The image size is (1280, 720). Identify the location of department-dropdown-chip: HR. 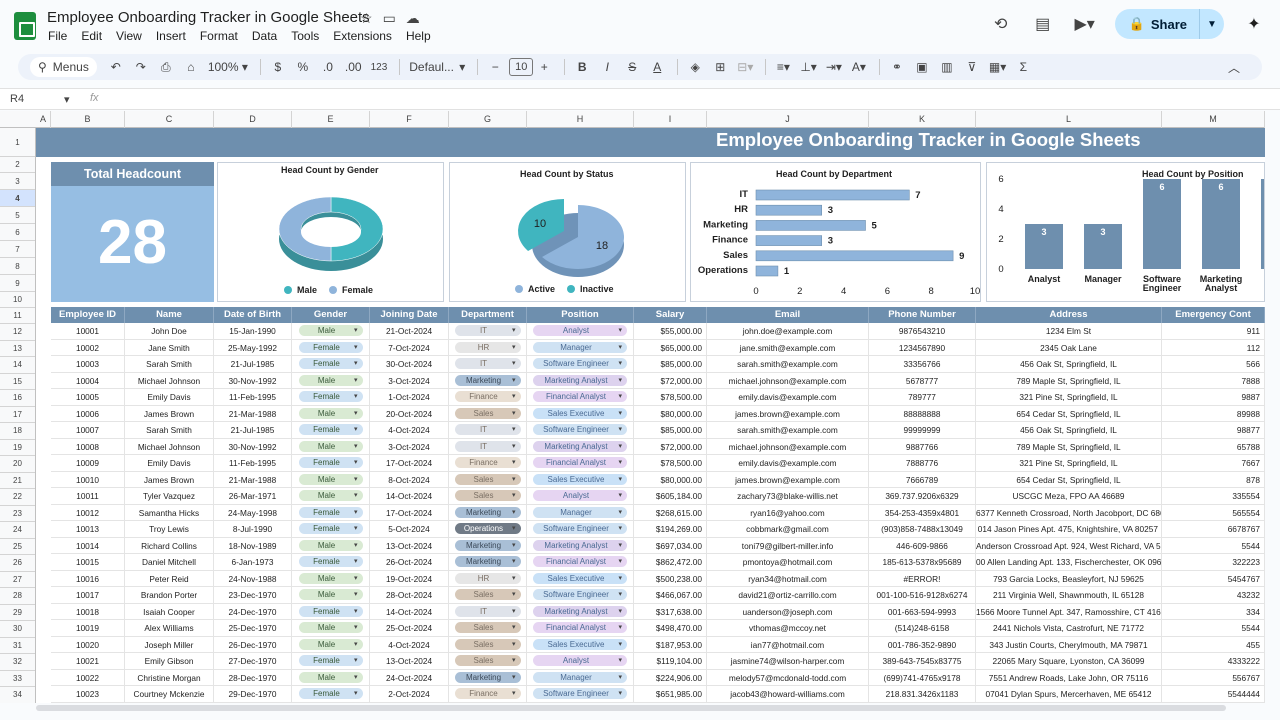
(487, 347).